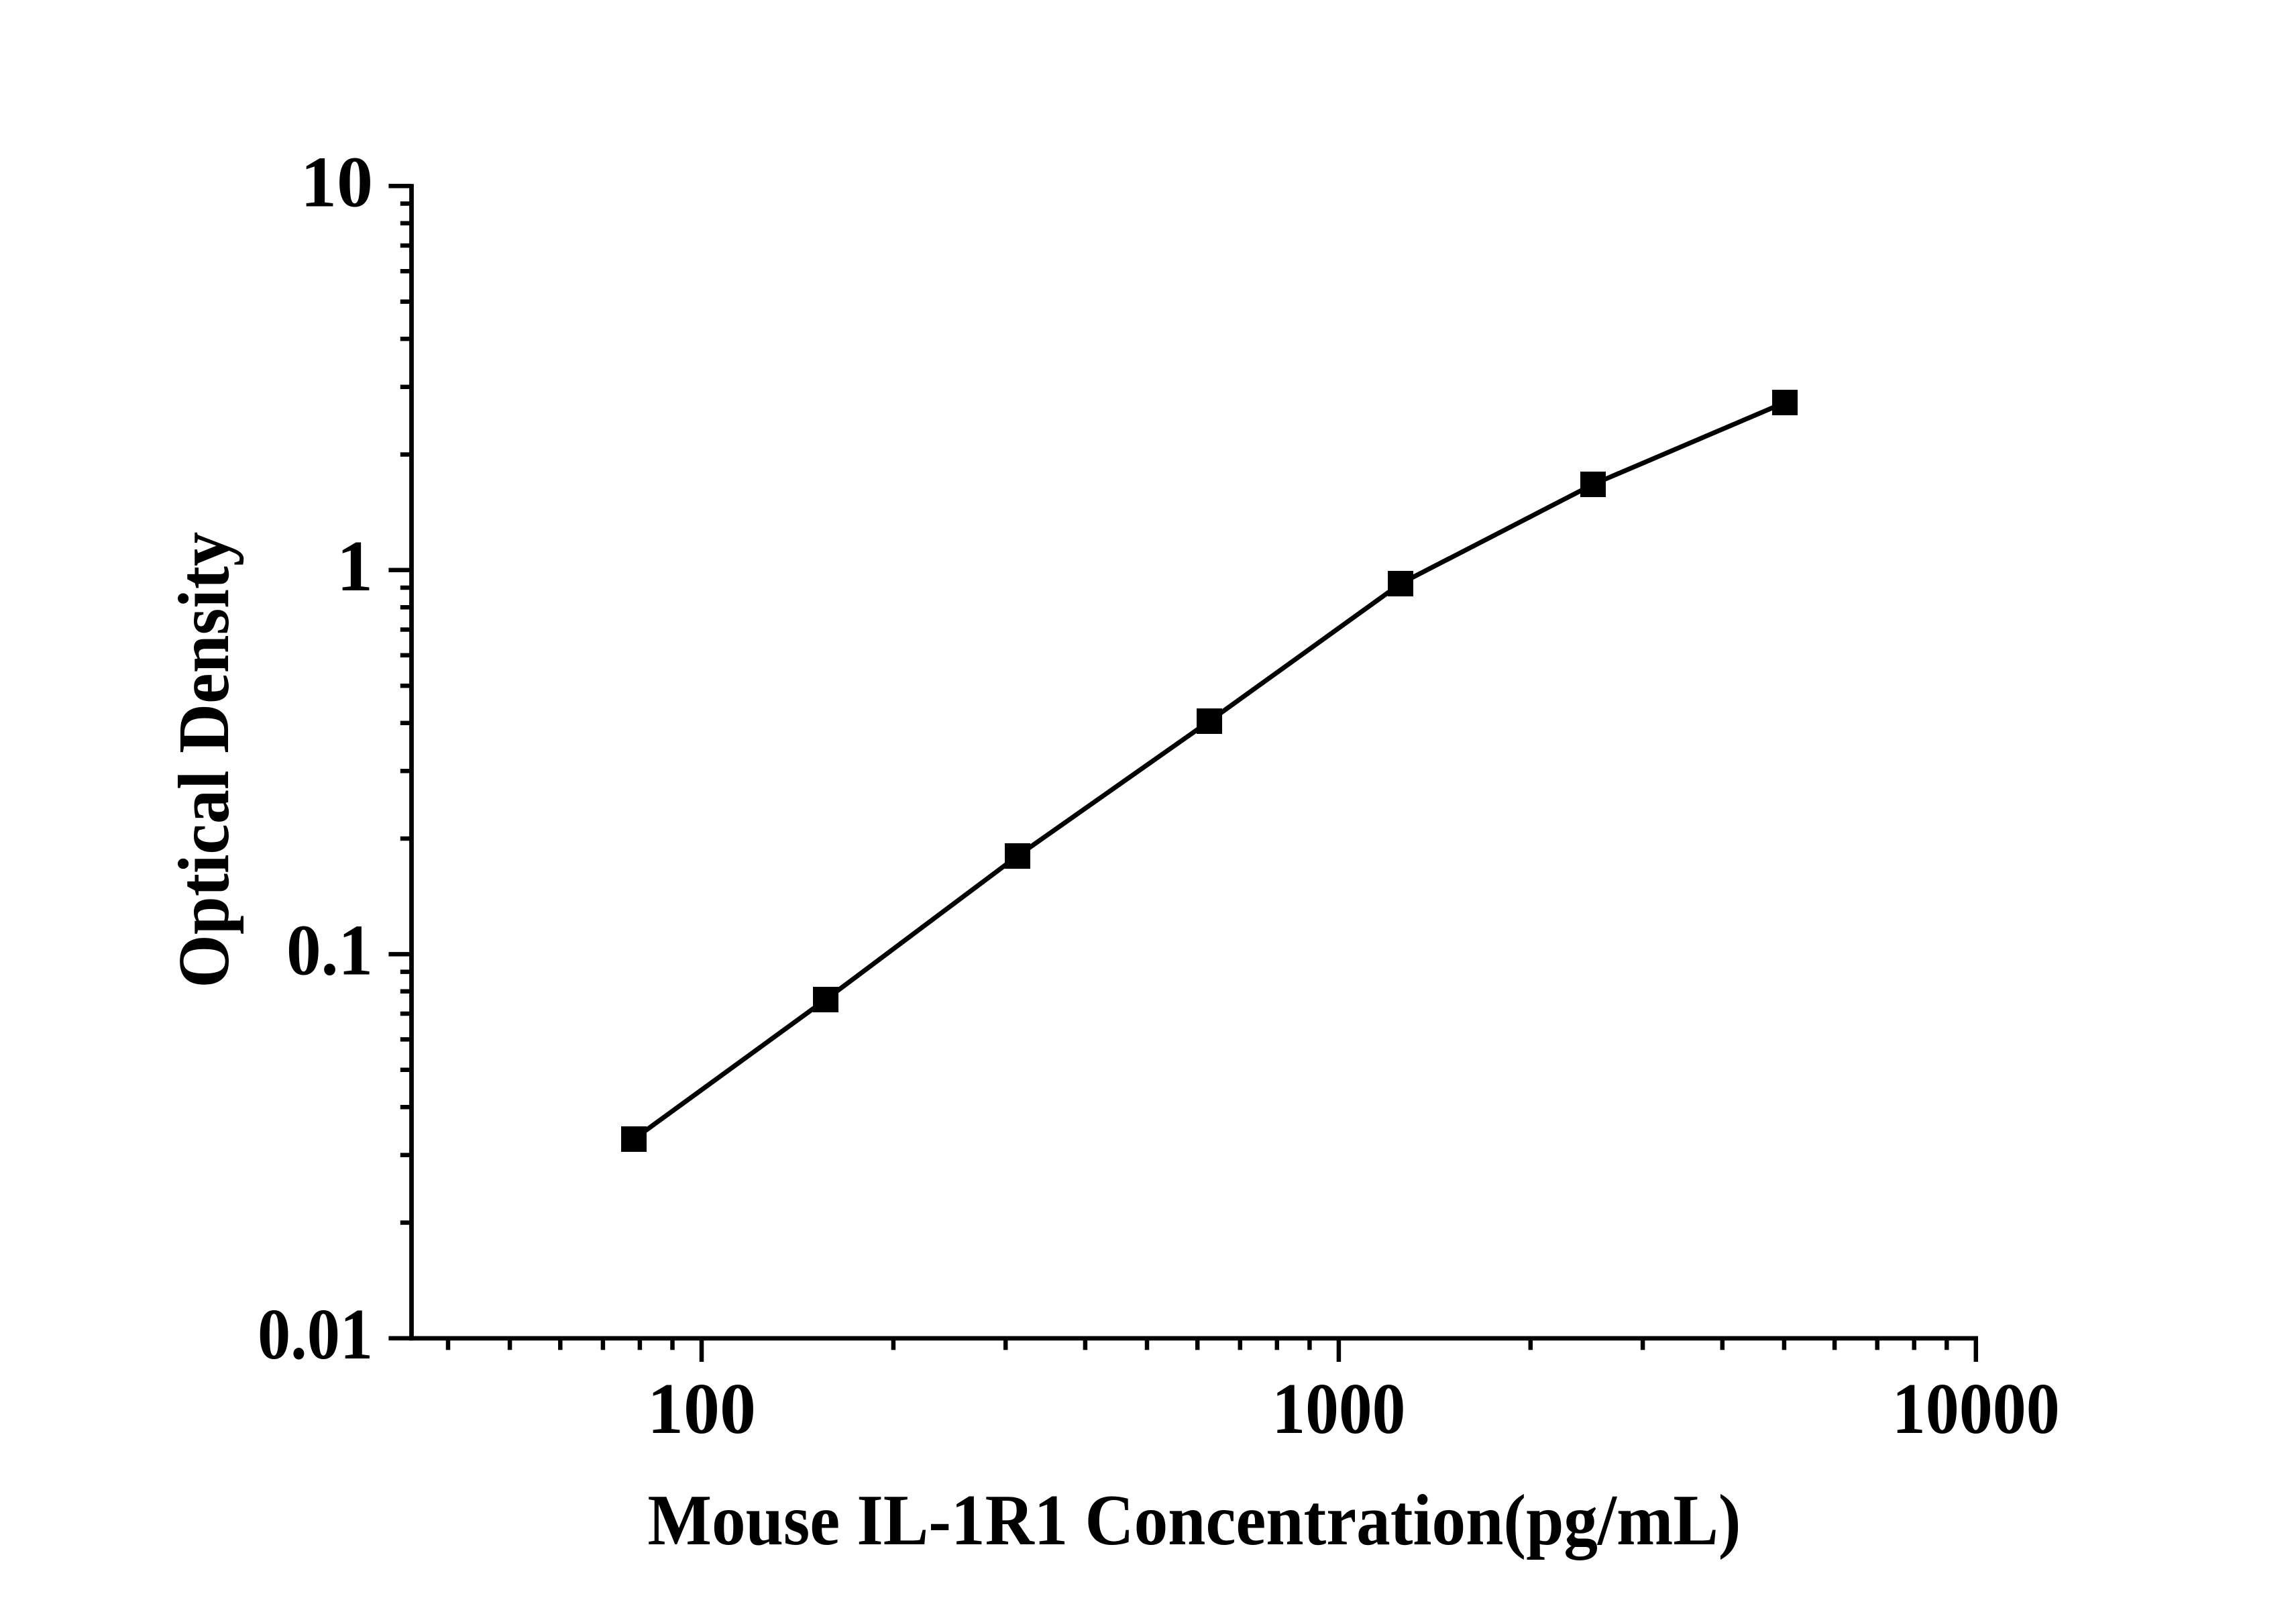 Image resolution: width=2296 pixels, height=1604 pixels. What do you see at coordinates (1338, 1409) in the screenshot?
I see `svg-text: 1000` at bounding box center [1338, 1409].